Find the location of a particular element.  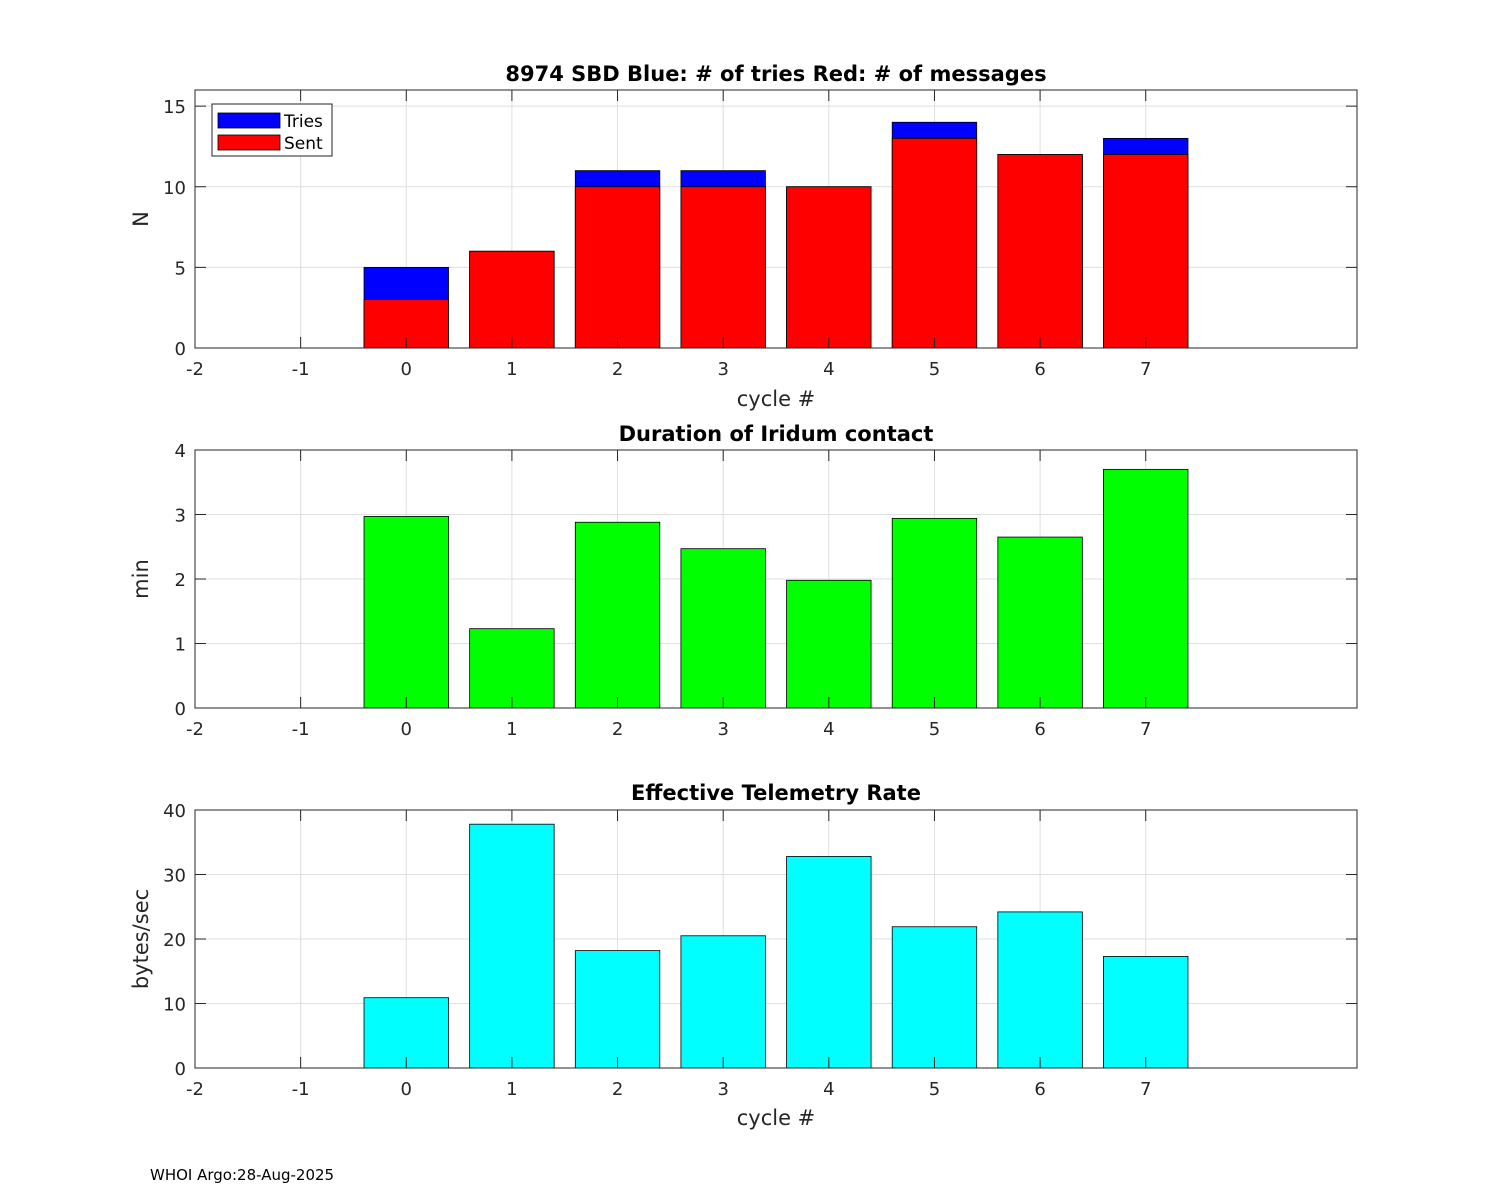

y-tick-label: 5 is located at coordinates (180, 268).